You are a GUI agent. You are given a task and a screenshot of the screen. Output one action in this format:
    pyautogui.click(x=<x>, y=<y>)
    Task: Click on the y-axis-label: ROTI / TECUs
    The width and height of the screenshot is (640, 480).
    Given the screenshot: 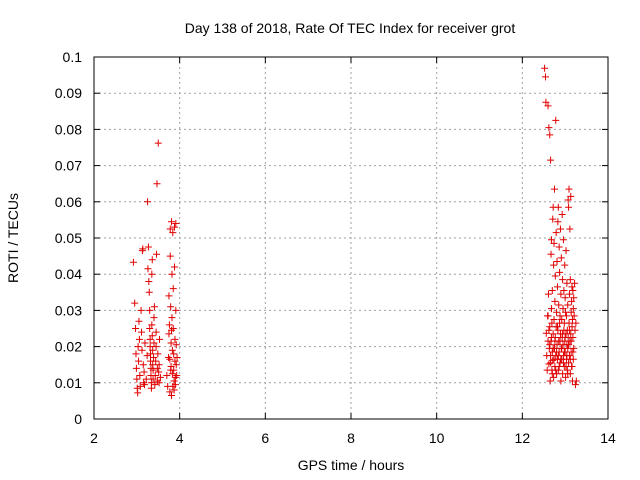 What is the action you would take?
    pyautogui.click(x=13, y=238)
    